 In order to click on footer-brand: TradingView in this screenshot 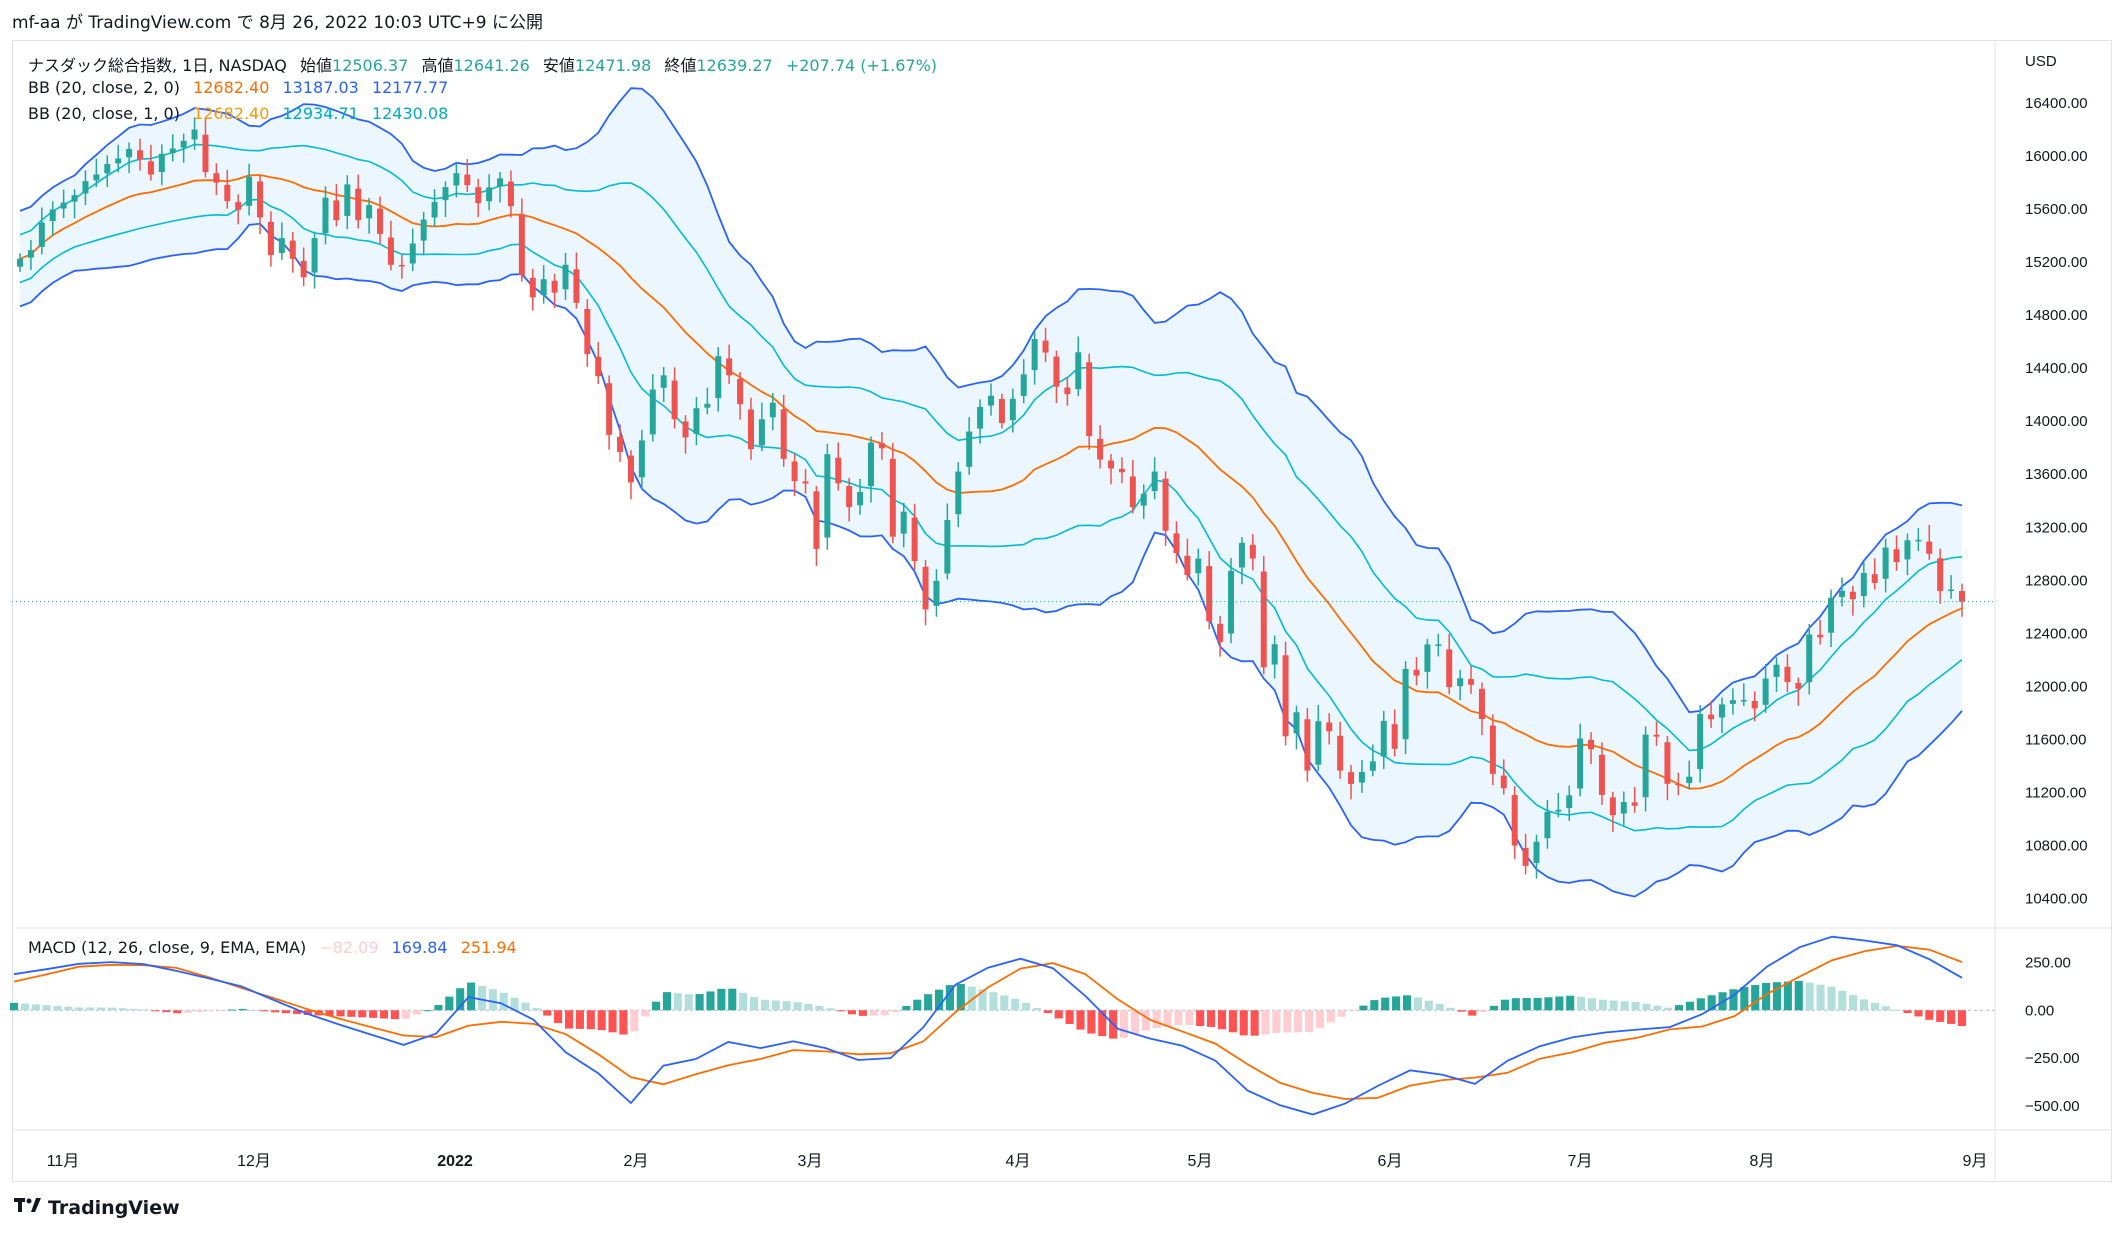, I will do `click(97, 1207)`.